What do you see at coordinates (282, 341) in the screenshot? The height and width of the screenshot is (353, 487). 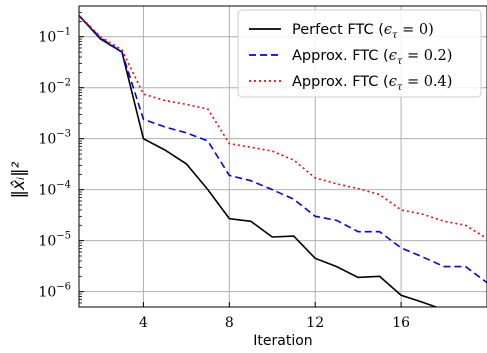 I see `x-axis-label: Iteration` at bounding box center [282, 341].